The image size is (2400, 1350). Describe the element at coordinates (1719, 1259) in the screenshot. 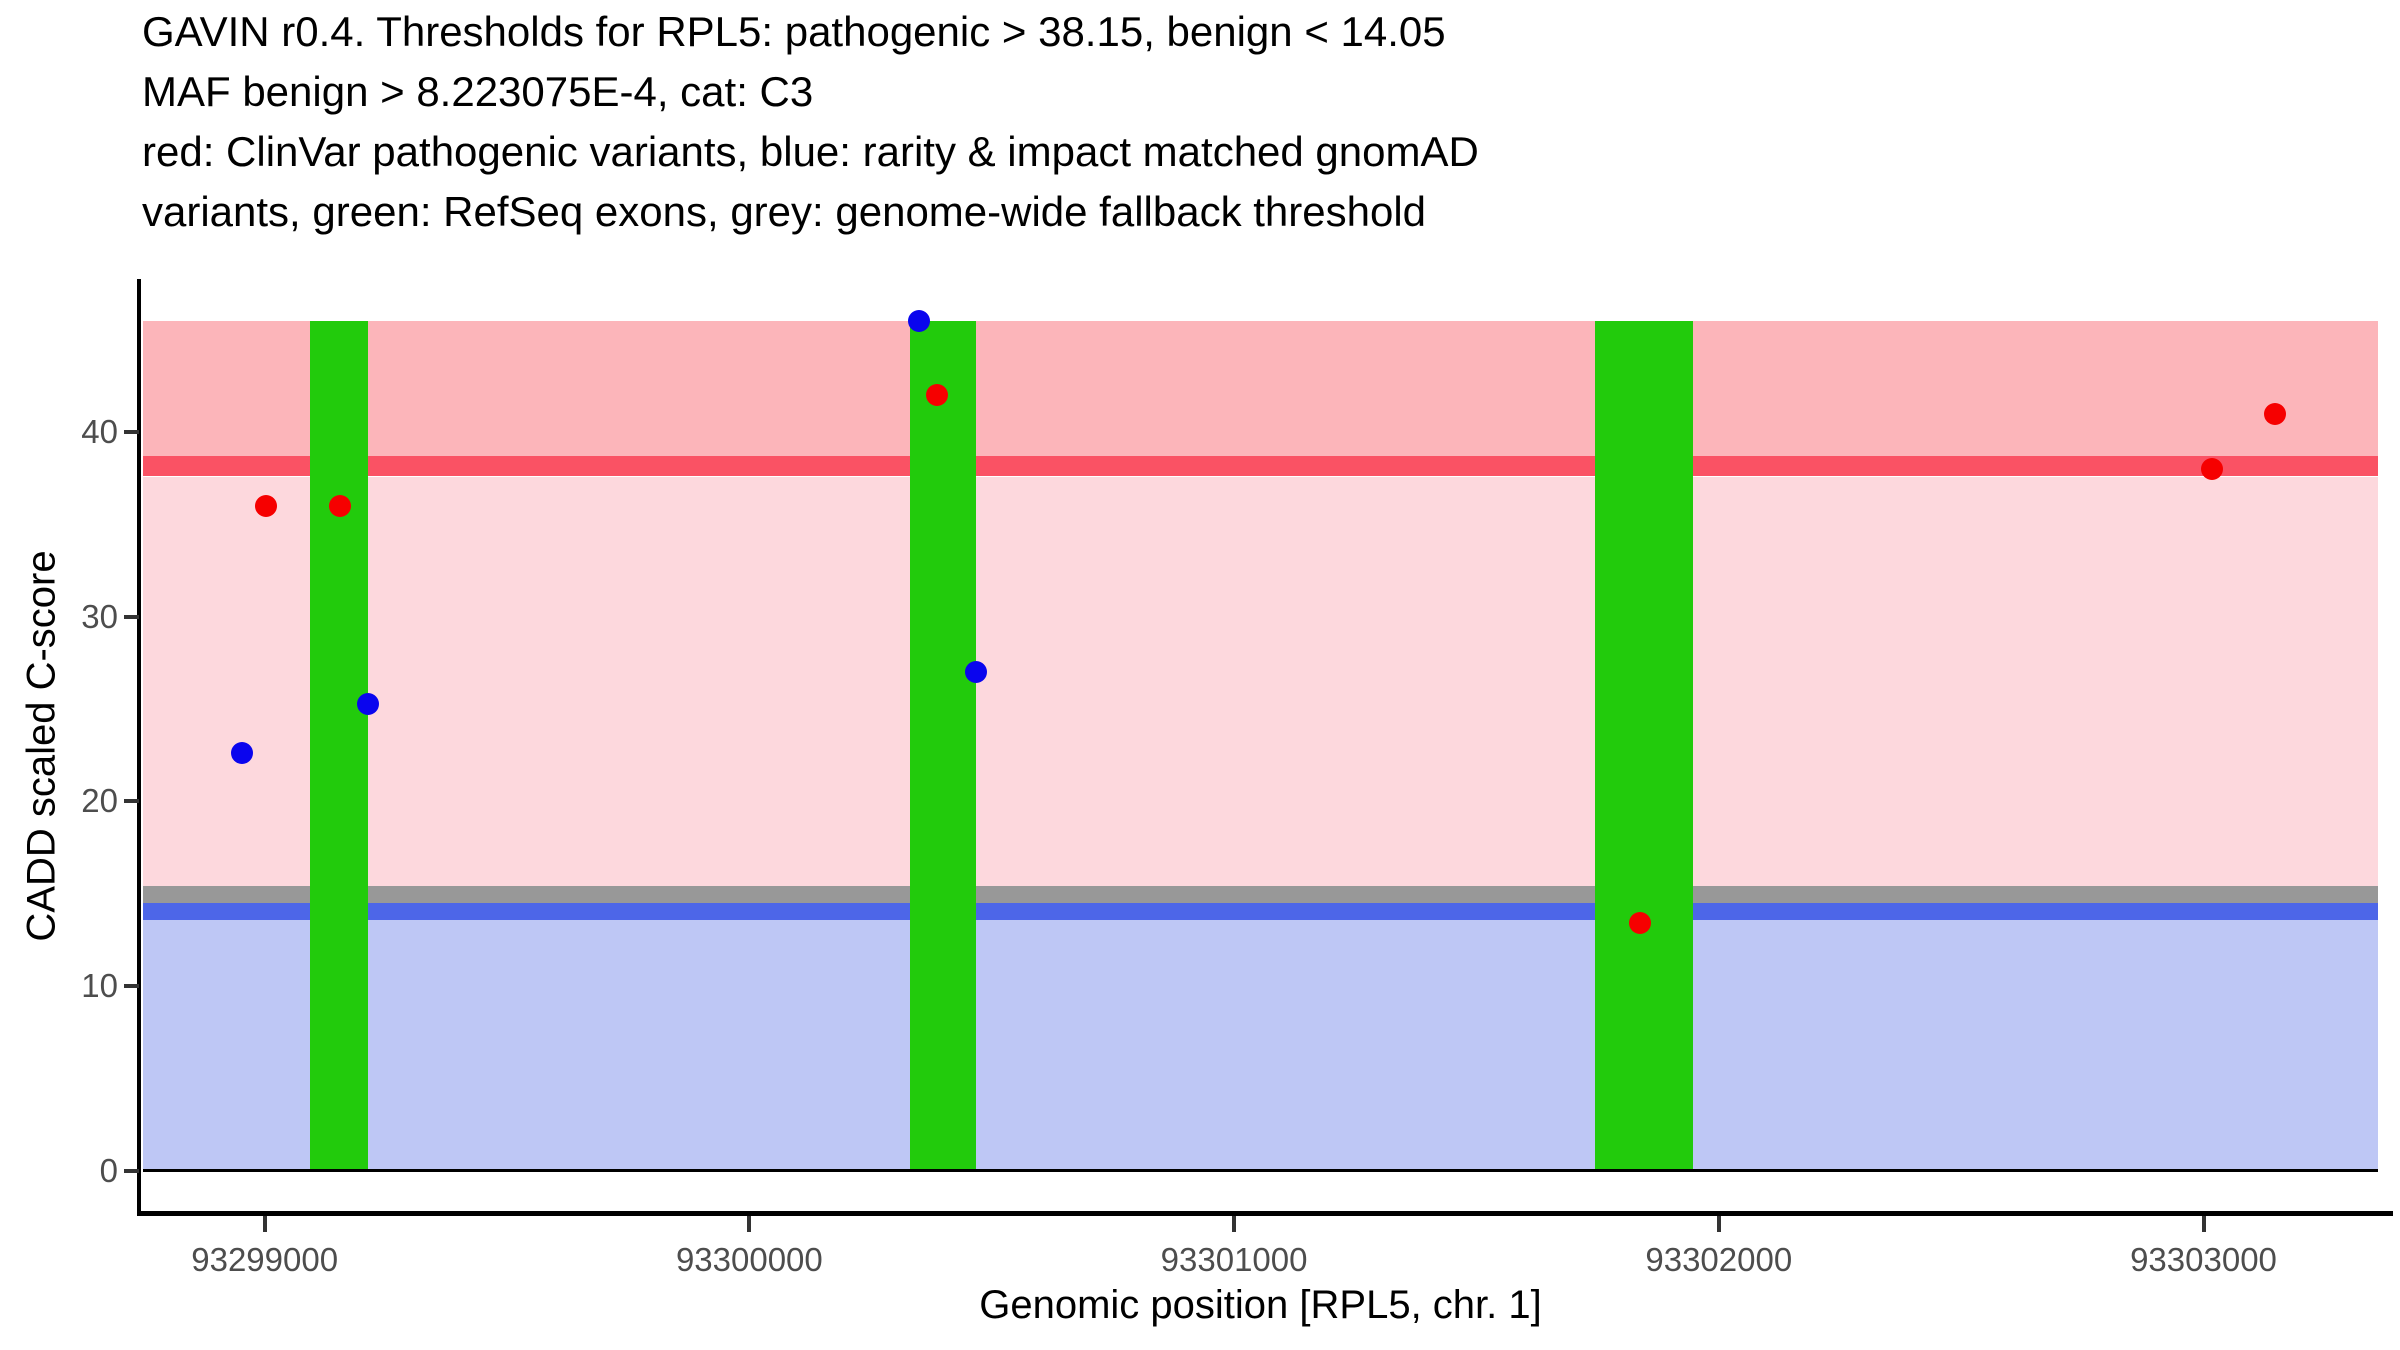

I see `x-tick-label: 93302000` at that location.